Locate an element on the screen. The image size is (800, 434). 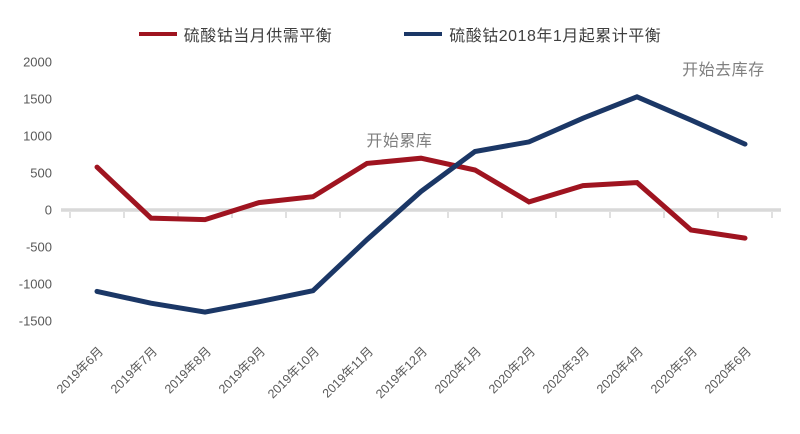
x-axis-tick-label: 2019年8月 is located at coordinates (188, 370).